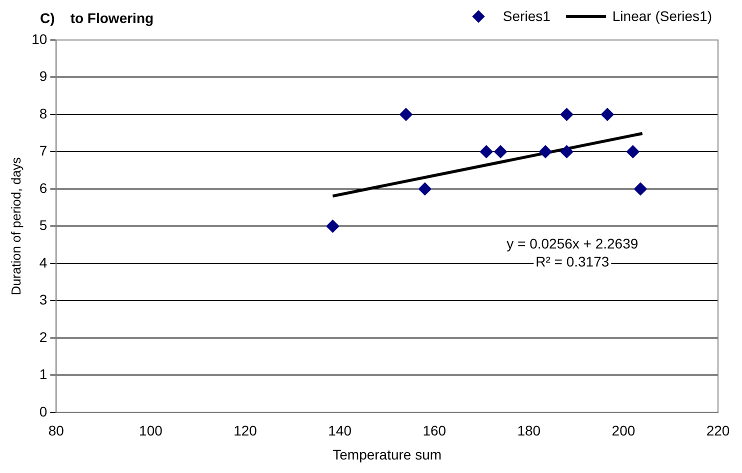 The image size is (742, 473). What do you see at coordinates (43, 336) in the screenshot?
I see `y-tick-label: 2` at bounding box center [43, 336].